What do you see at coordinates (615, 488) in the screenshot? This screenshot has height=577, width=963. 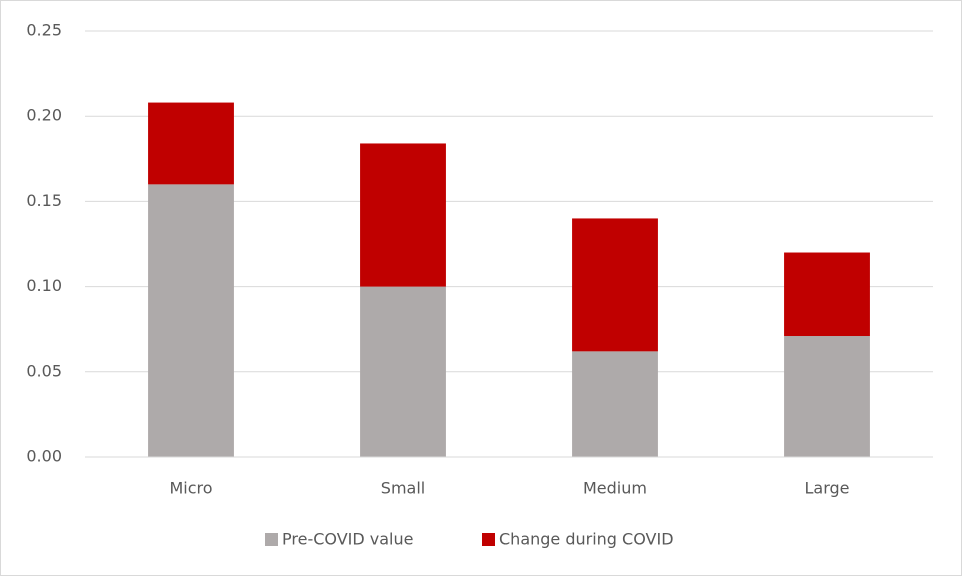 I see `x-tick-label: Medium` at bounding box center [615, 488].